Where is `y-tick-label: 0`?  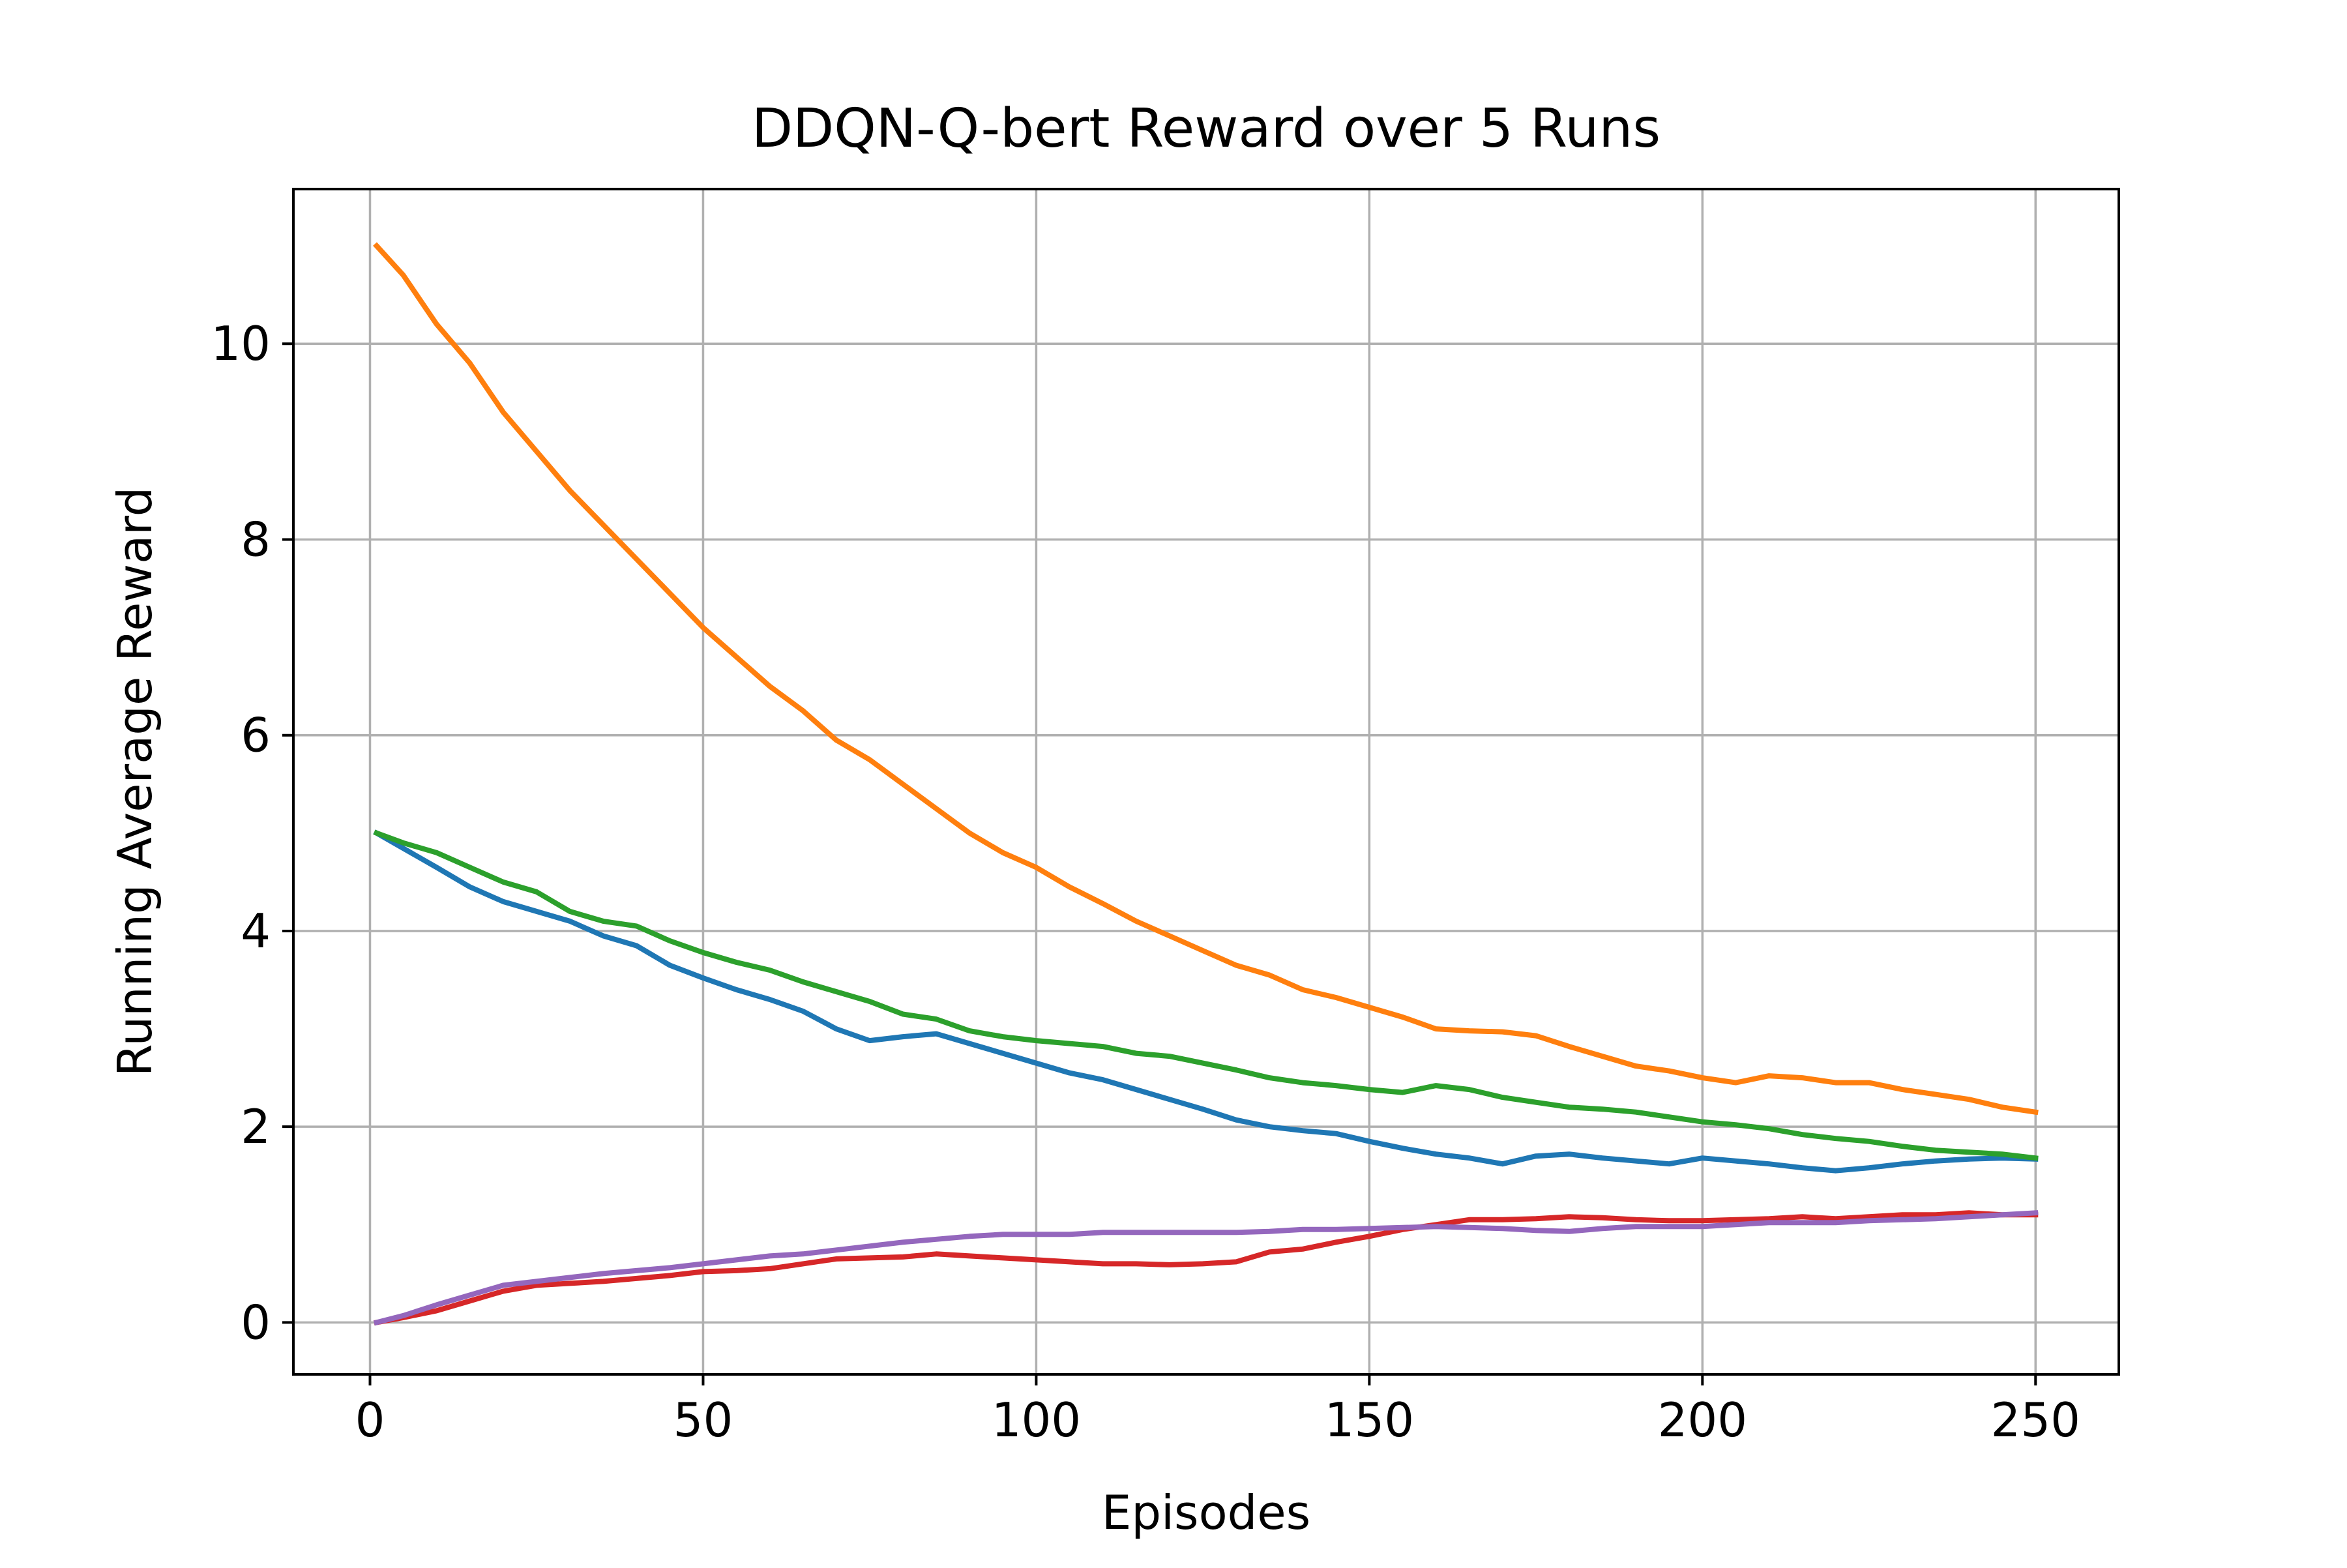 y-tick-label: 0 is located at coordinates (256, 1323).